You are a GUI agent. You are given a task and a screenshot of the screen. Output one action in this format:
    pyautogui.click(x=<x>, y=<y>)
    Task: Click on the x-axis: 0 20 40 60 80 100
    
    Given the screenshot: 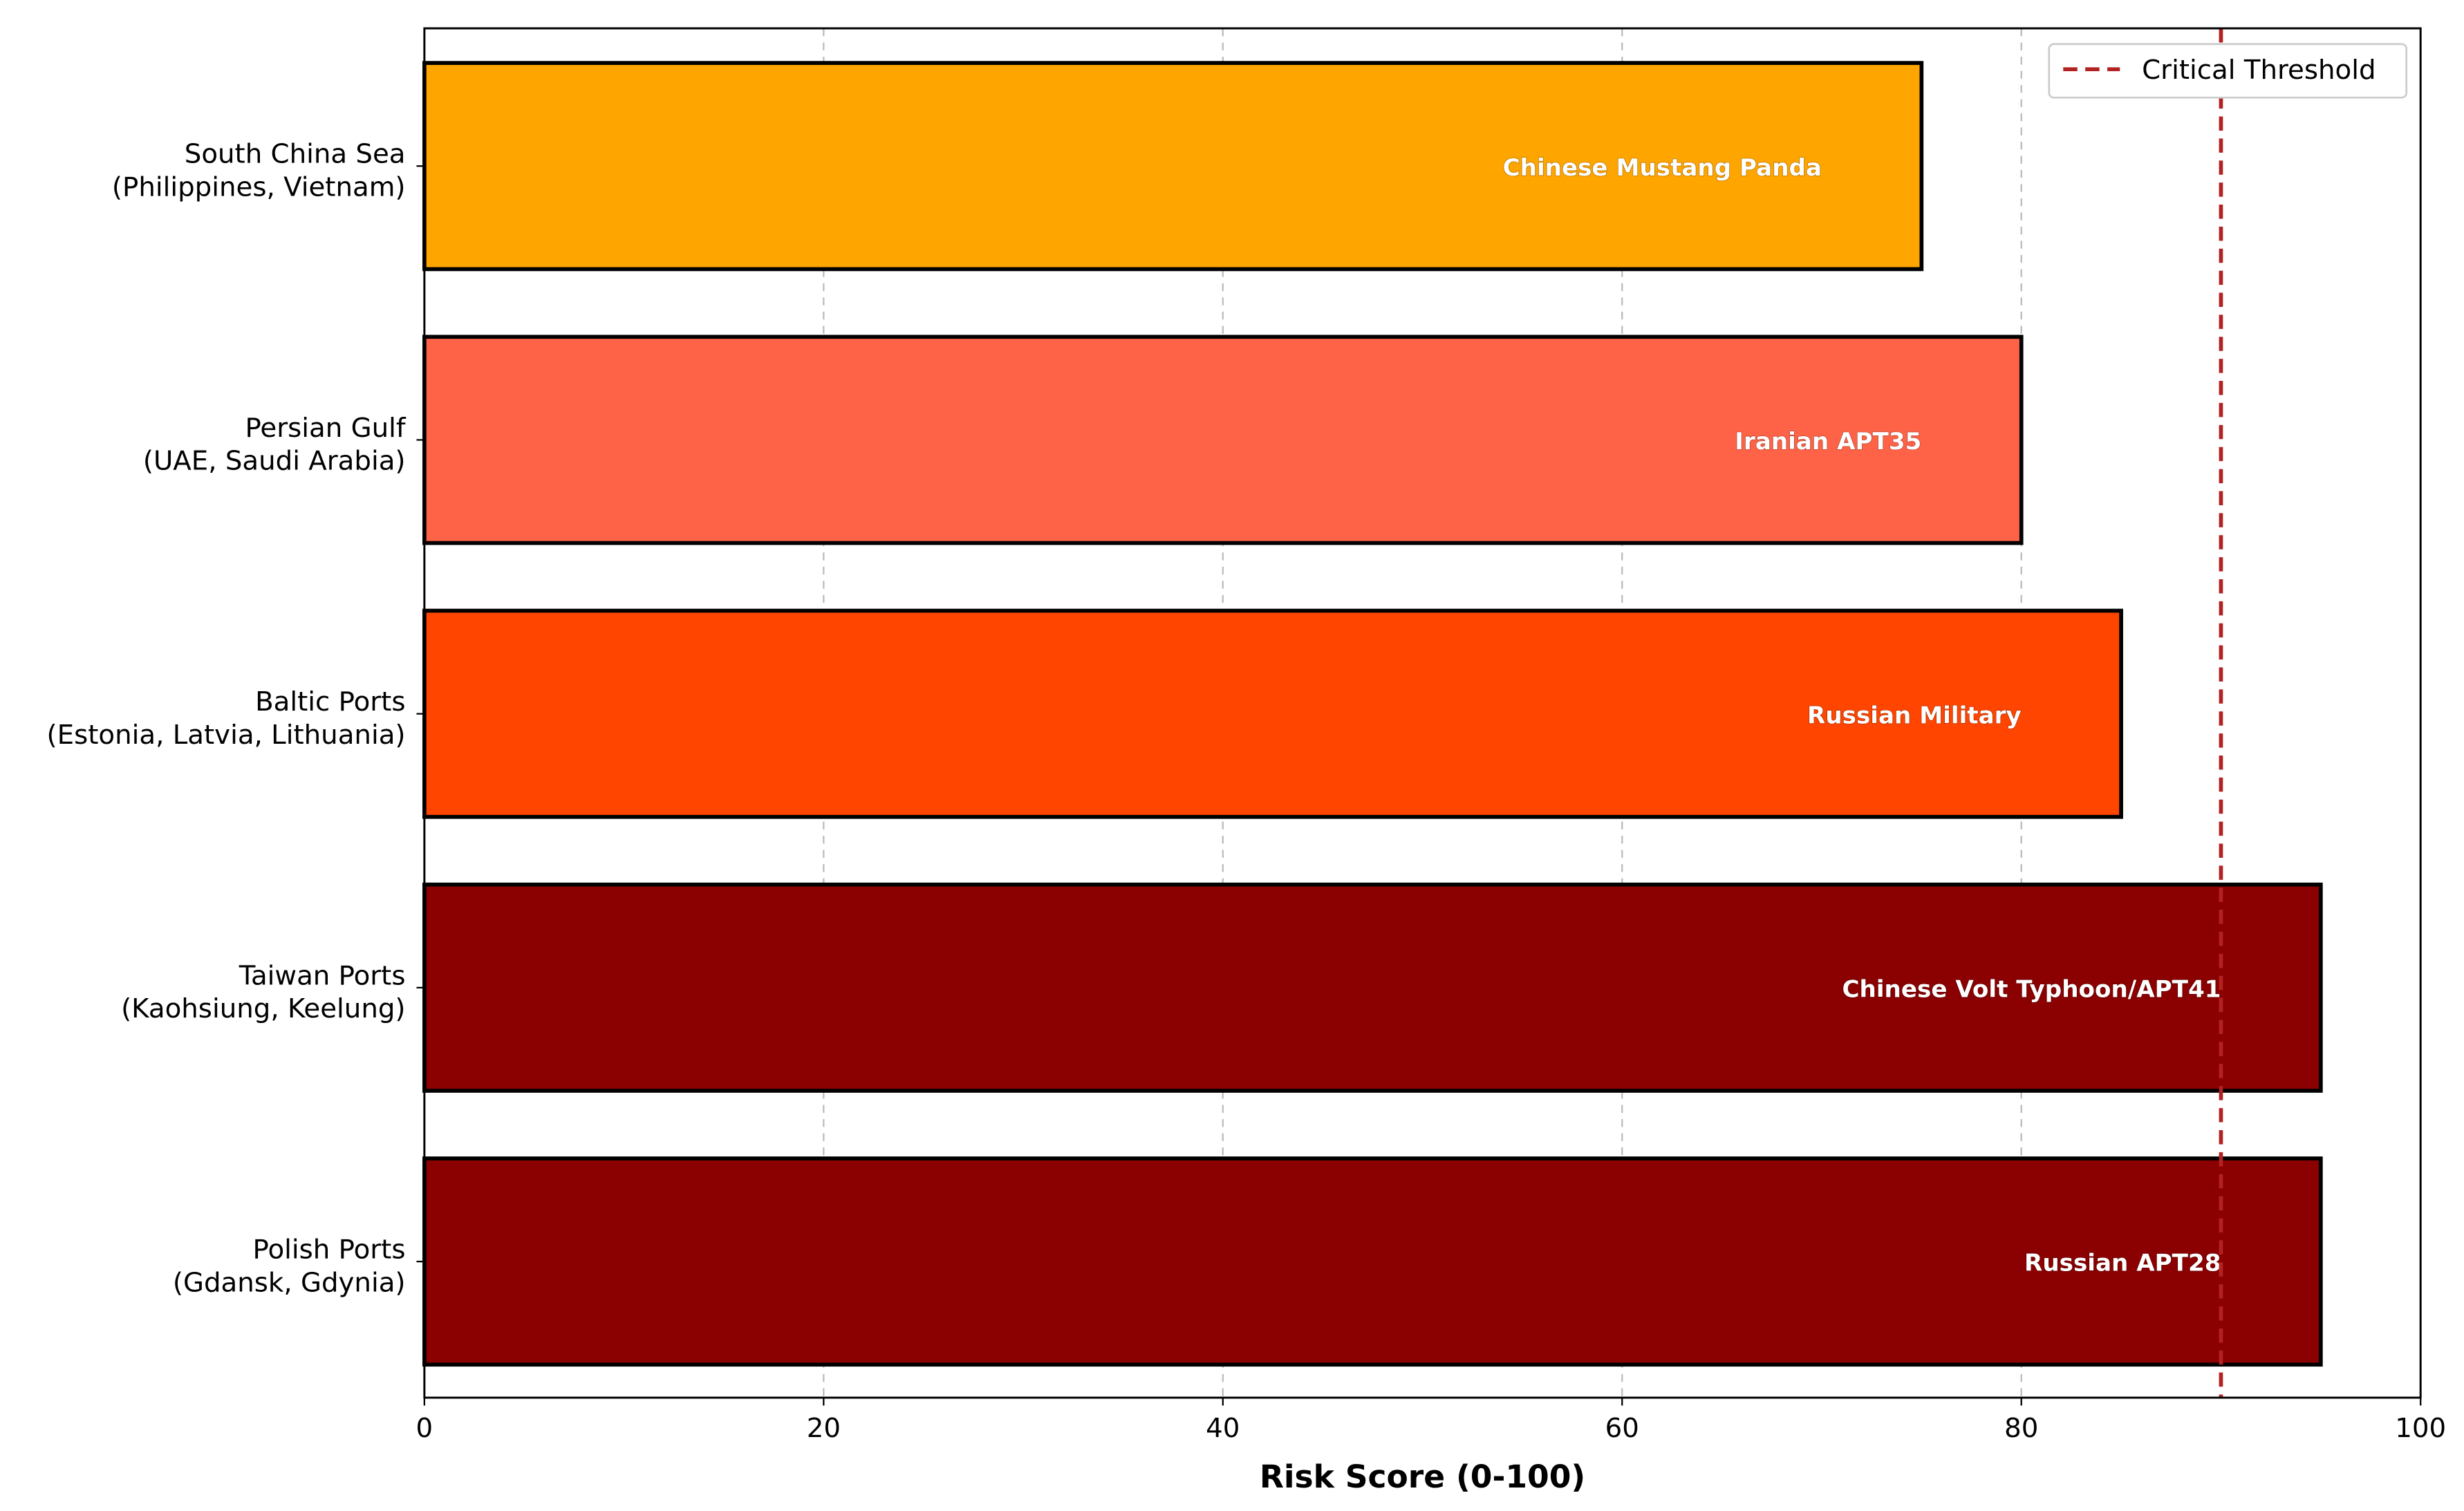 What is the action you would take?
    pyautogui.click(x=1431, y=1421)
    